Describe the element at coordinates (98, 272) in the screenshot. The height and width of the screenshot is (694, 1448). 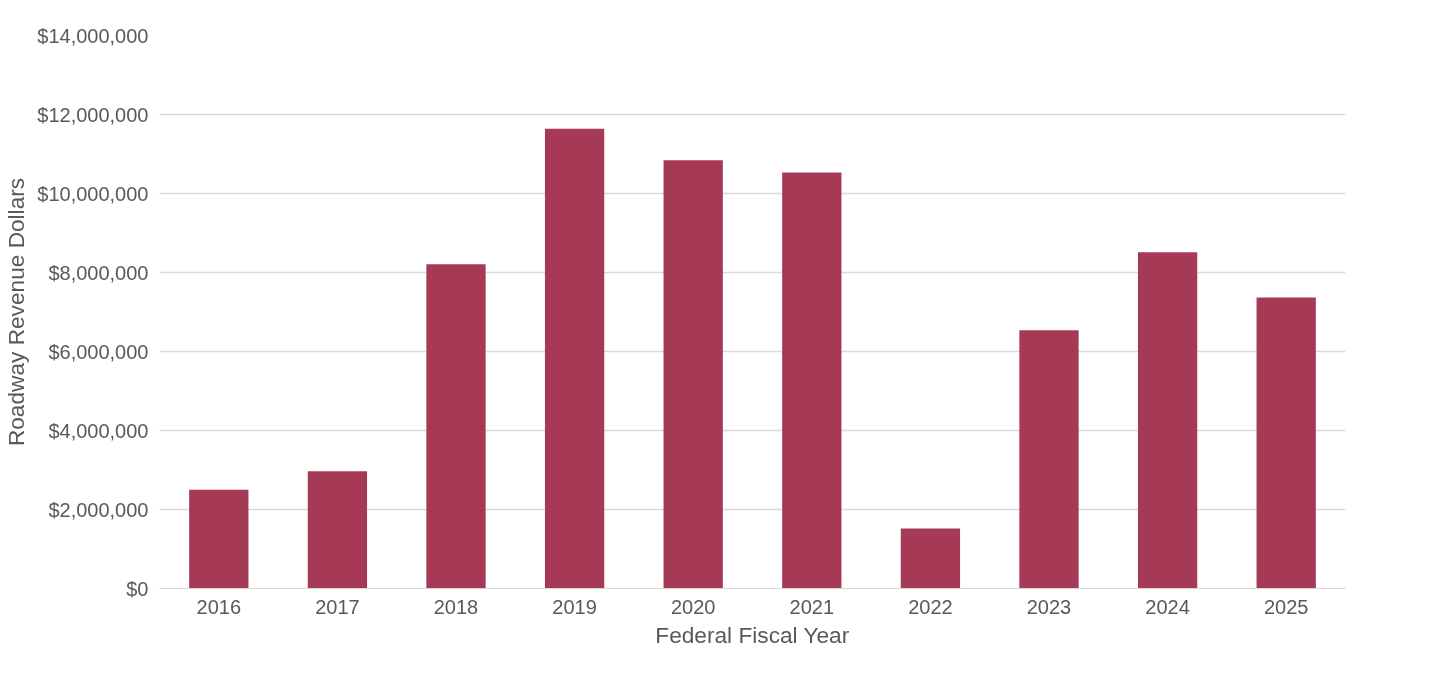
I see `y-tick-label: $8,000,000` at that location.